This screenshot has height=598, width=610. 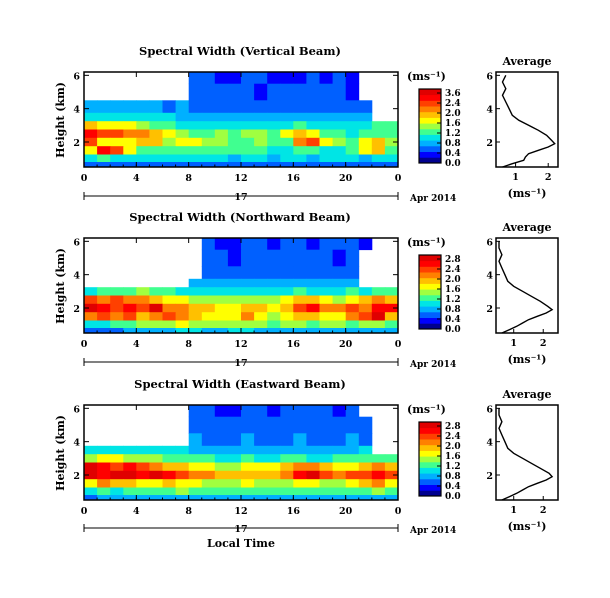 What do you see at coordinates (294, 511) in the screenshot?
I see `x-tick-label: 16` at bounding box center [294, 511].